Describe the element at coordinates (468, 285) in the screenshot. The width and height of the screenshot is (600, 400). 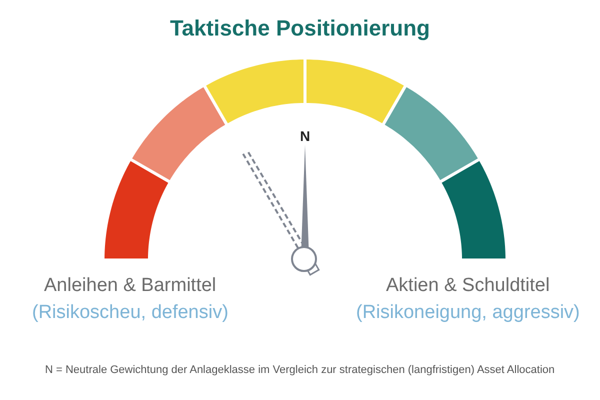
I see `text: Aktien & Schuldtitel` at that location.